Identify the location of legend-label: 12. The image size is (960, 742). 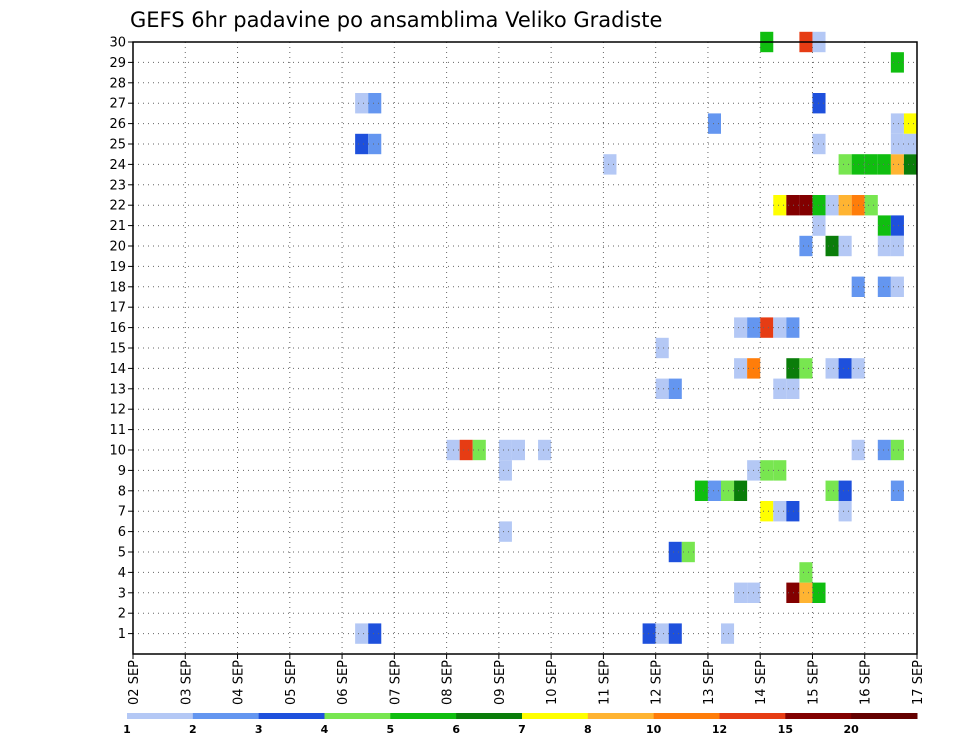
(719, 729).